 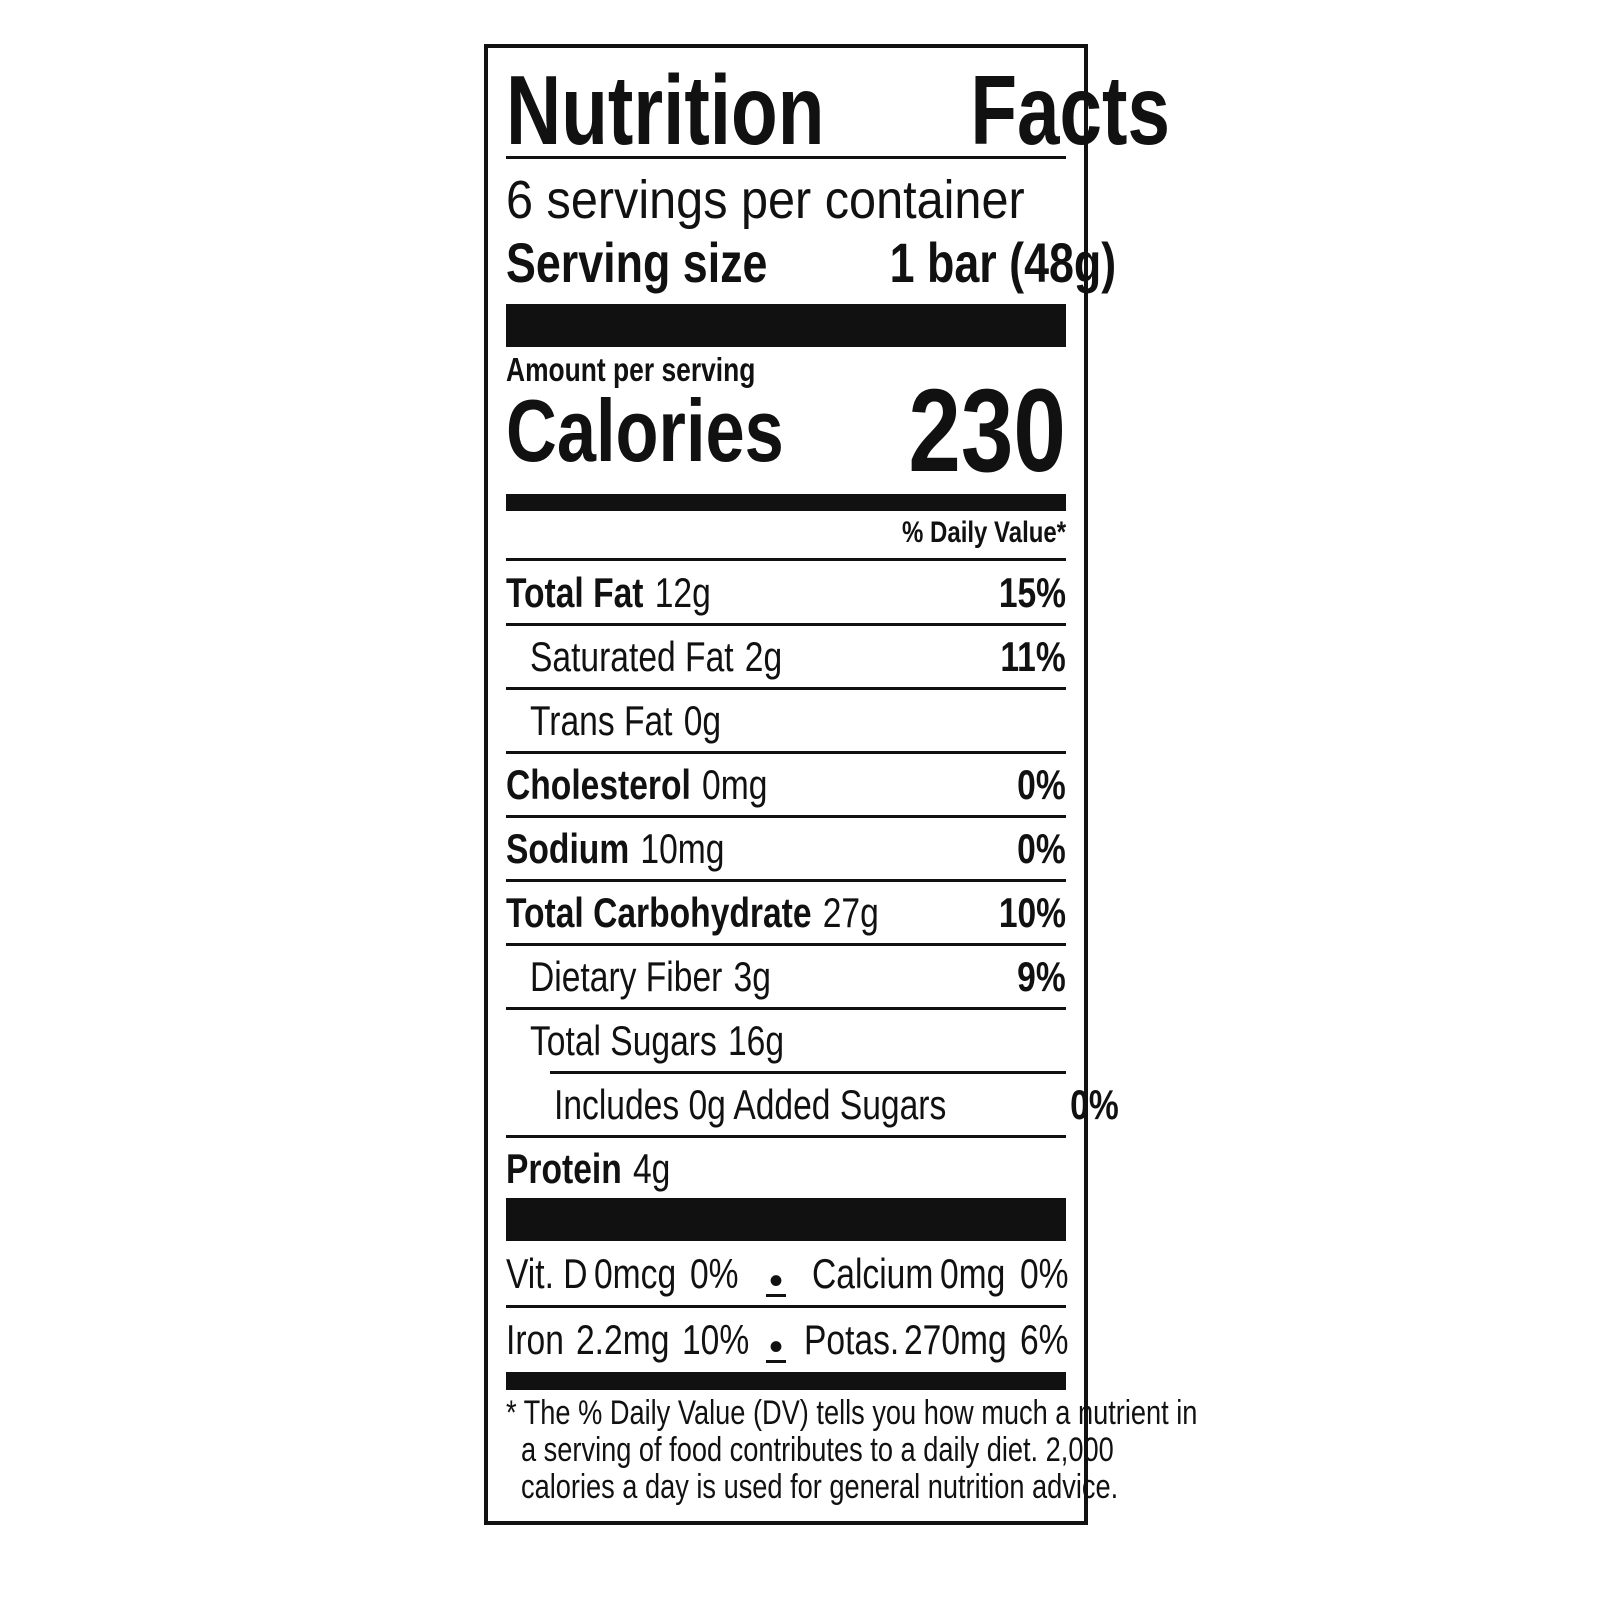 What do you see at coordinates (735, 784) in the screenshot?
I see `nutrient-amount: 0mg` at bounding box center [735, 784].